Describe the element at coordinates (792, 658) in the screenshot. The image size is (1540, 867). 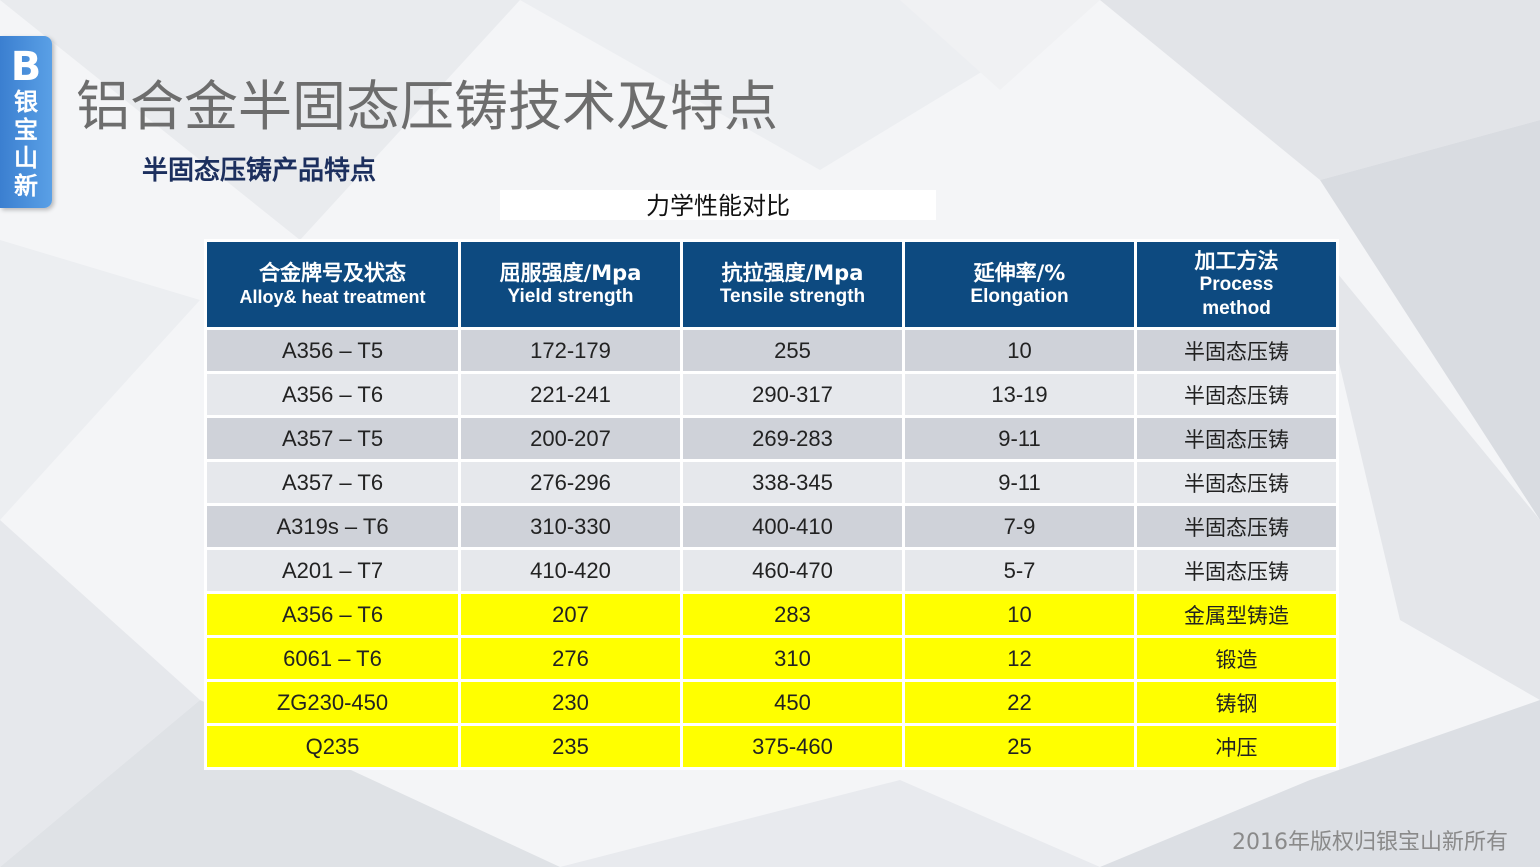
I see `cell-tensile-strength: 310` at that location.